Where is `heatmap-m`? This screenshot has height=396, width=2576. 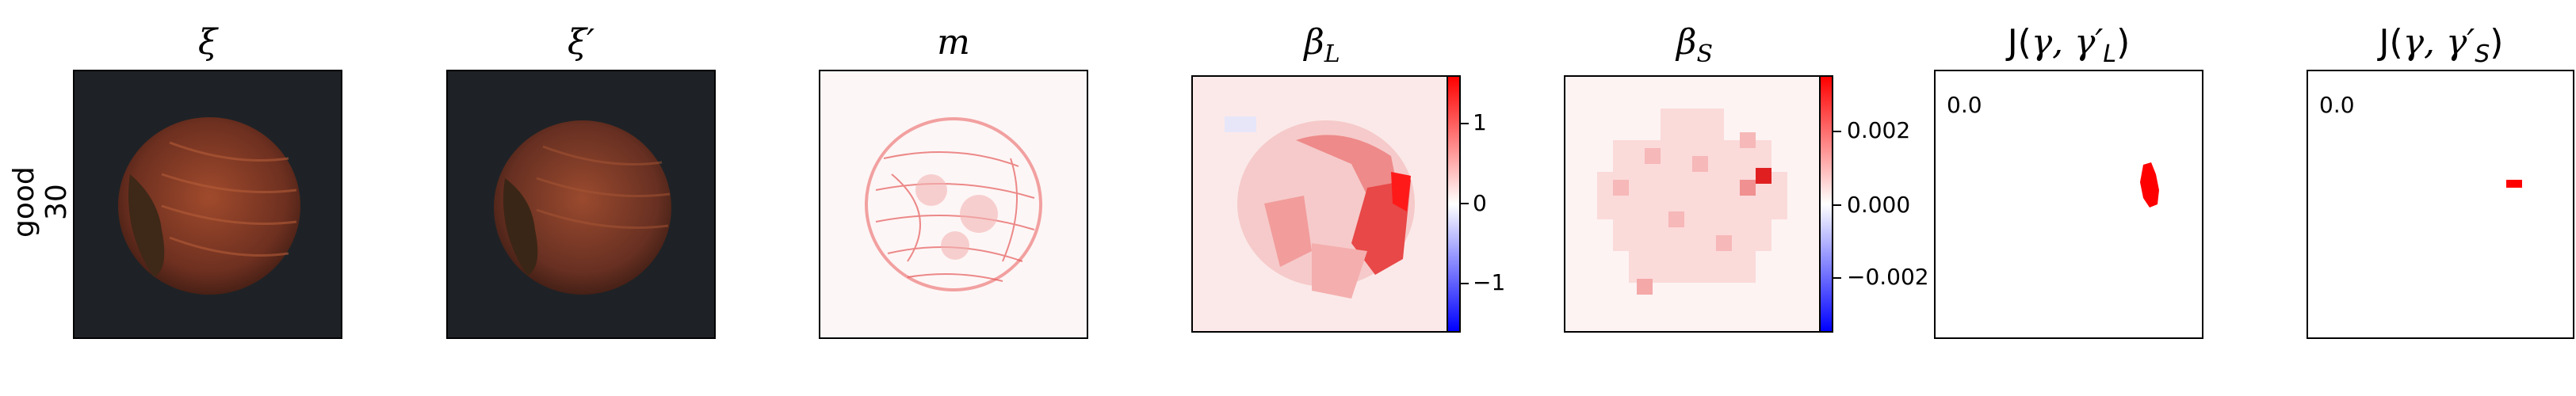 heatmap-m is located at coordinates (954, 204).